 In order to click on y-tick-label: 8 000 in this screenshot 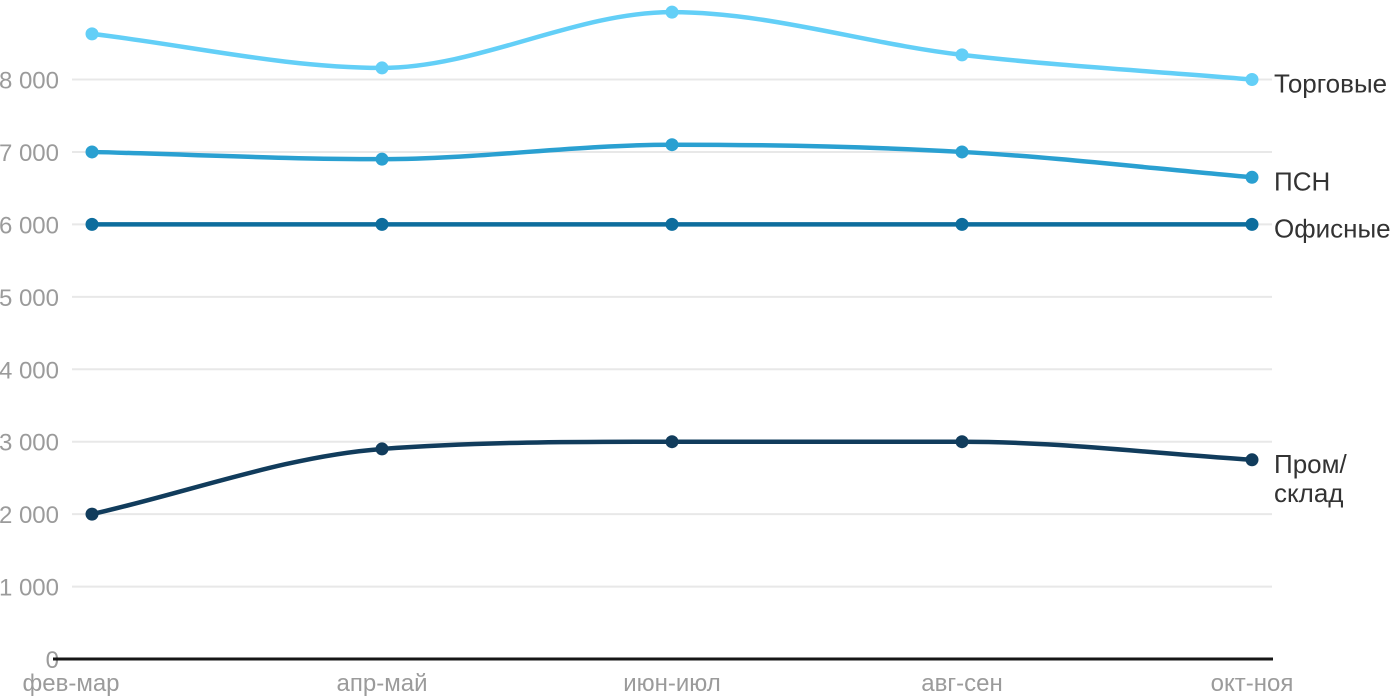, I will do `click(29, 81)`.